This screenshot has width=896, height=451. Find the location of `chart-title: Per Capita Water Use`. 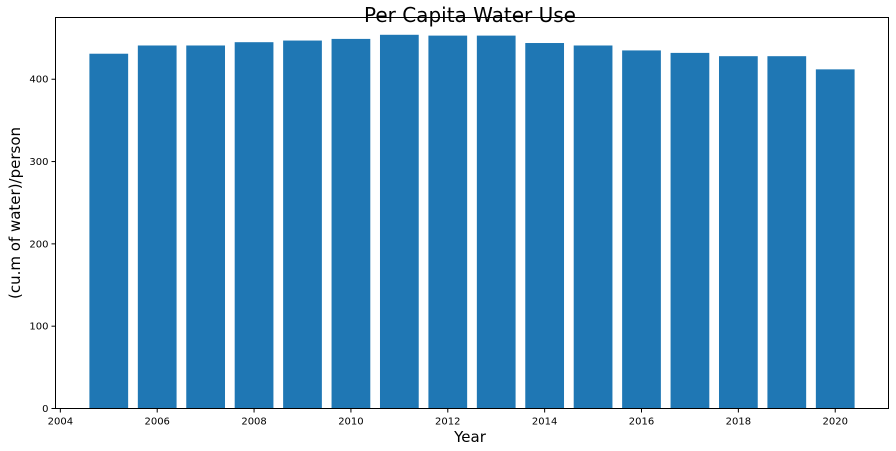

chart-title: Per Capita Water Use is located at coordinates (470, 15).